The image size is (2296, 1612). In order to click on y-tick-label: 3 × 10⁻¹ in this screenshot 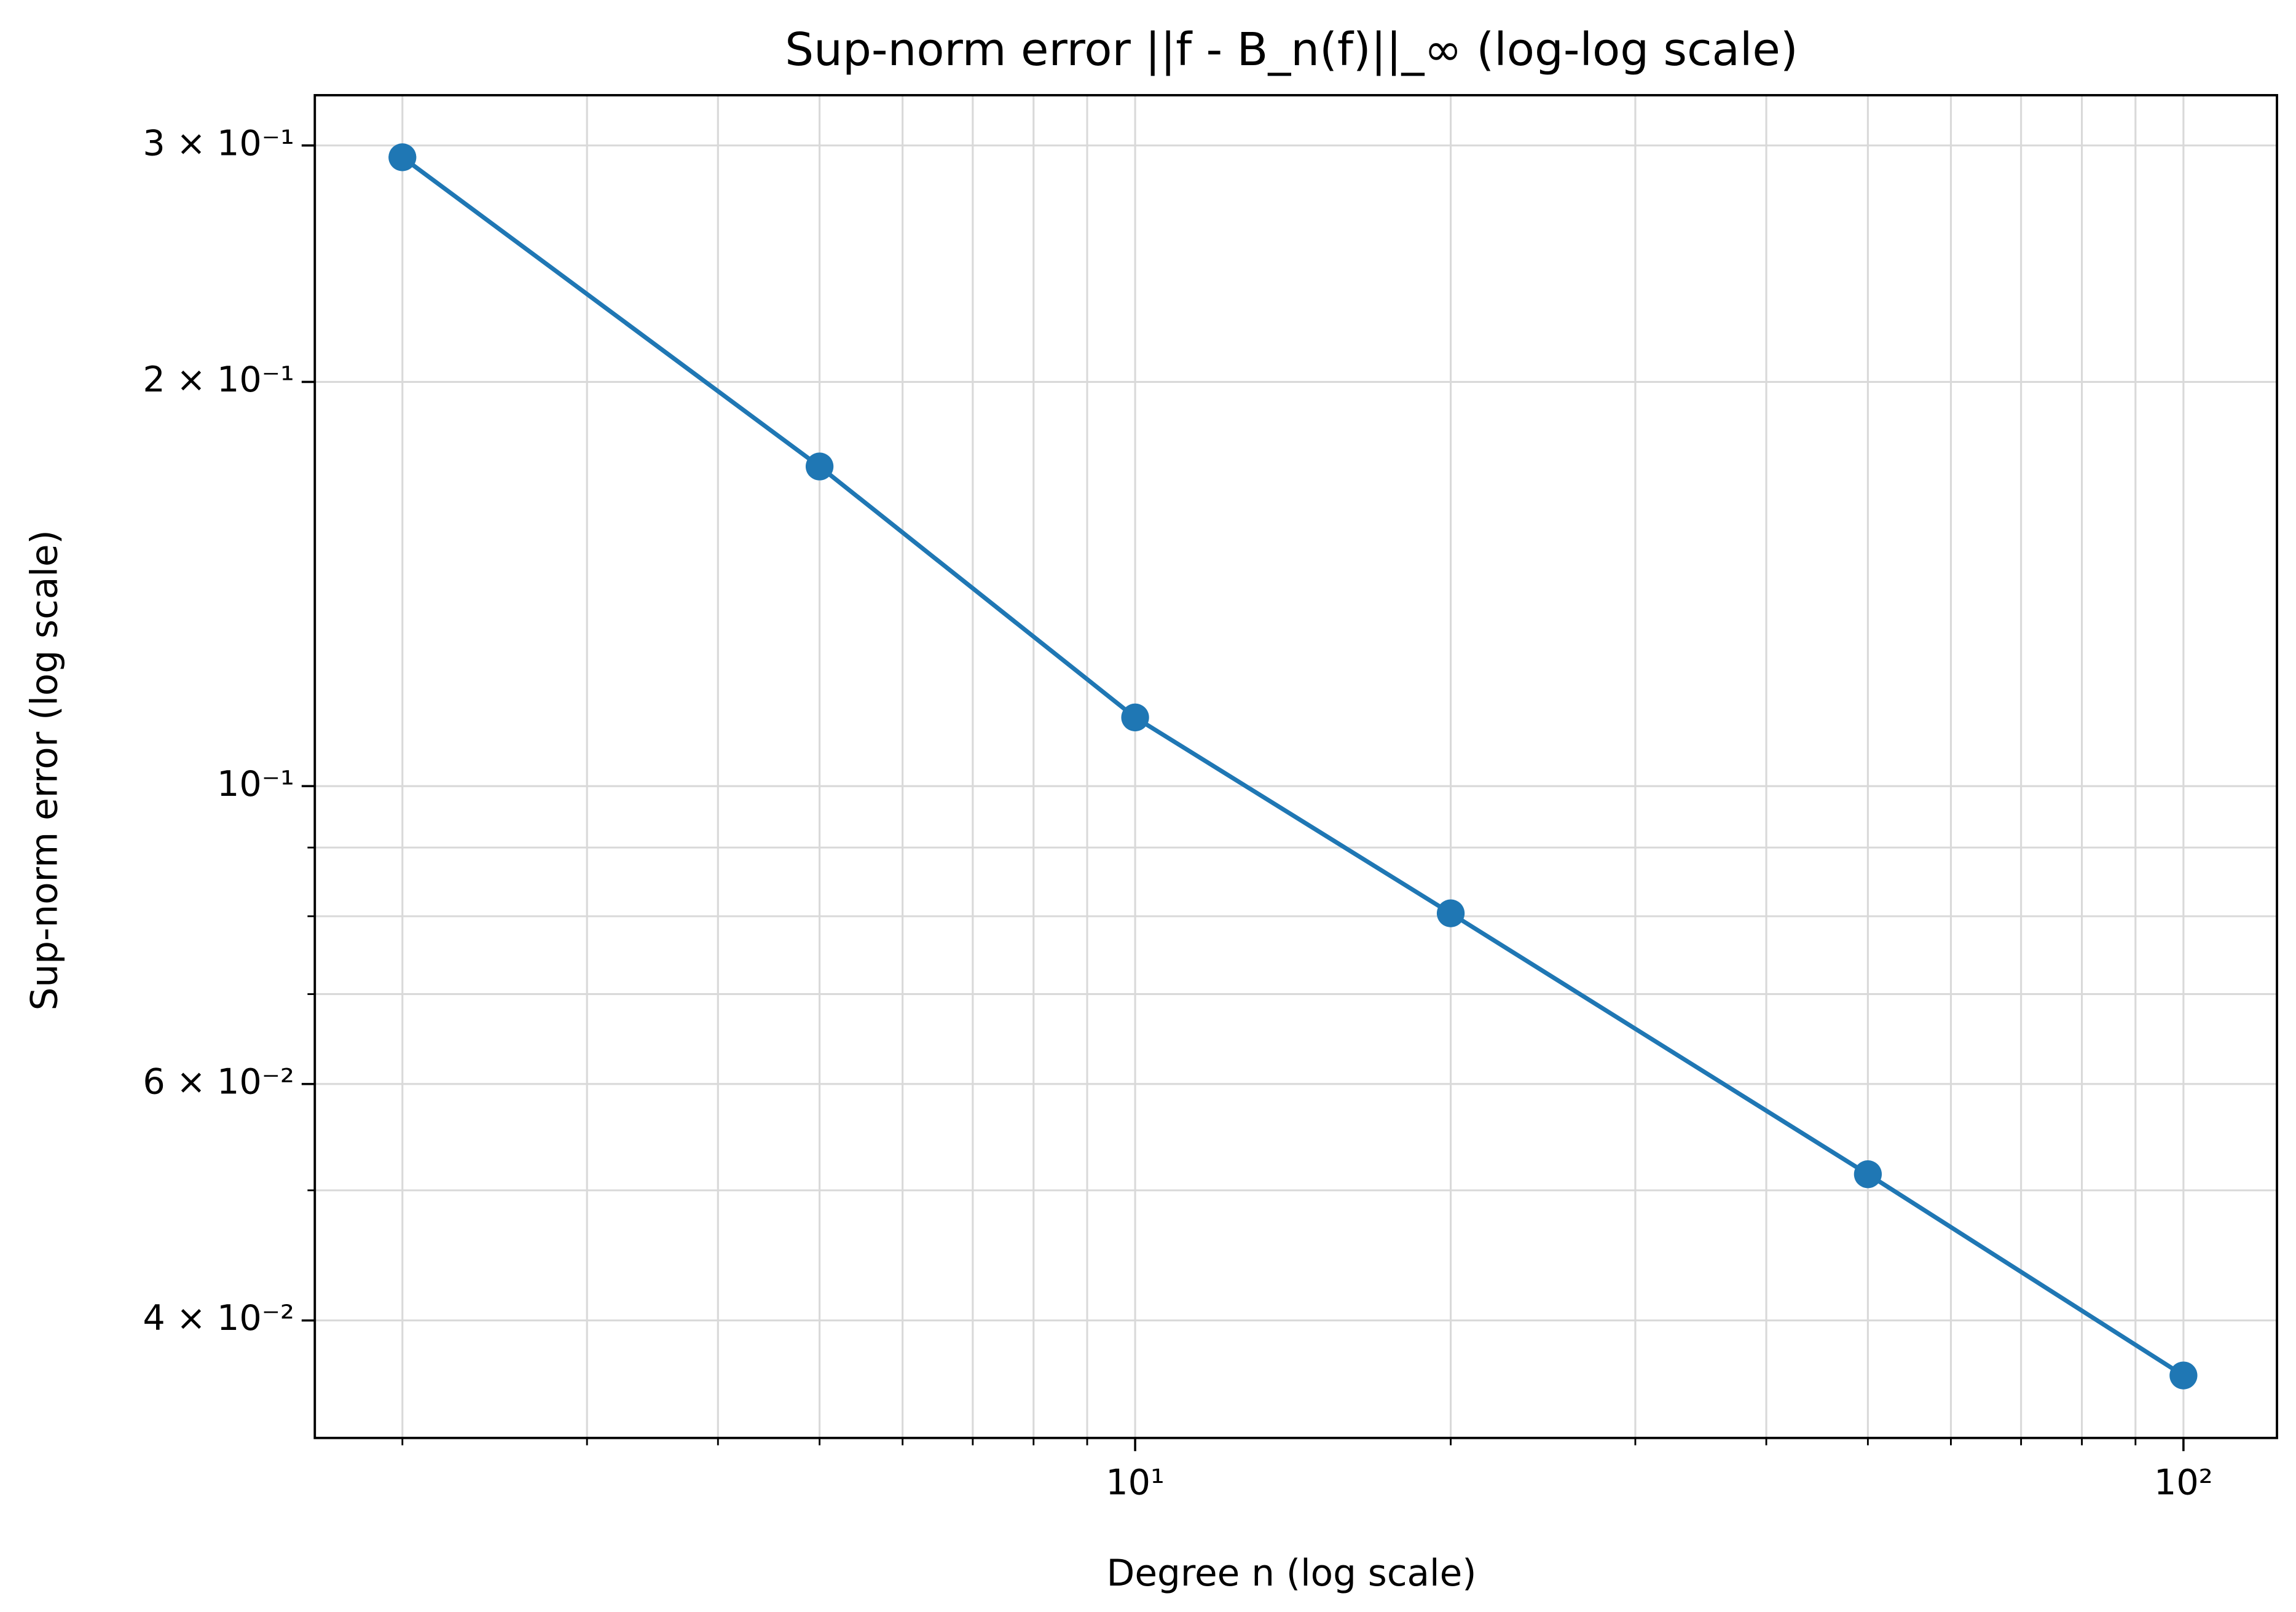, I will do `click(218, 143)`.